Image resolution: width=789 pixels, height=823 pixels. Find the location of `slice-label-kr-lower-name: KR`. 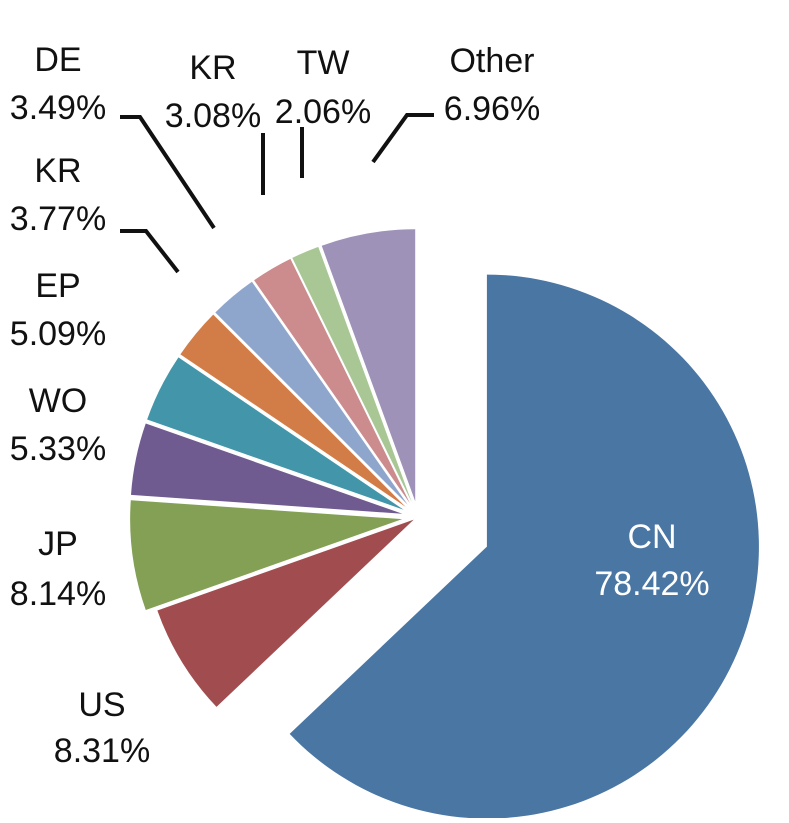

slice-label-kr-lower-name: KR is located at coordinates (57, 171).